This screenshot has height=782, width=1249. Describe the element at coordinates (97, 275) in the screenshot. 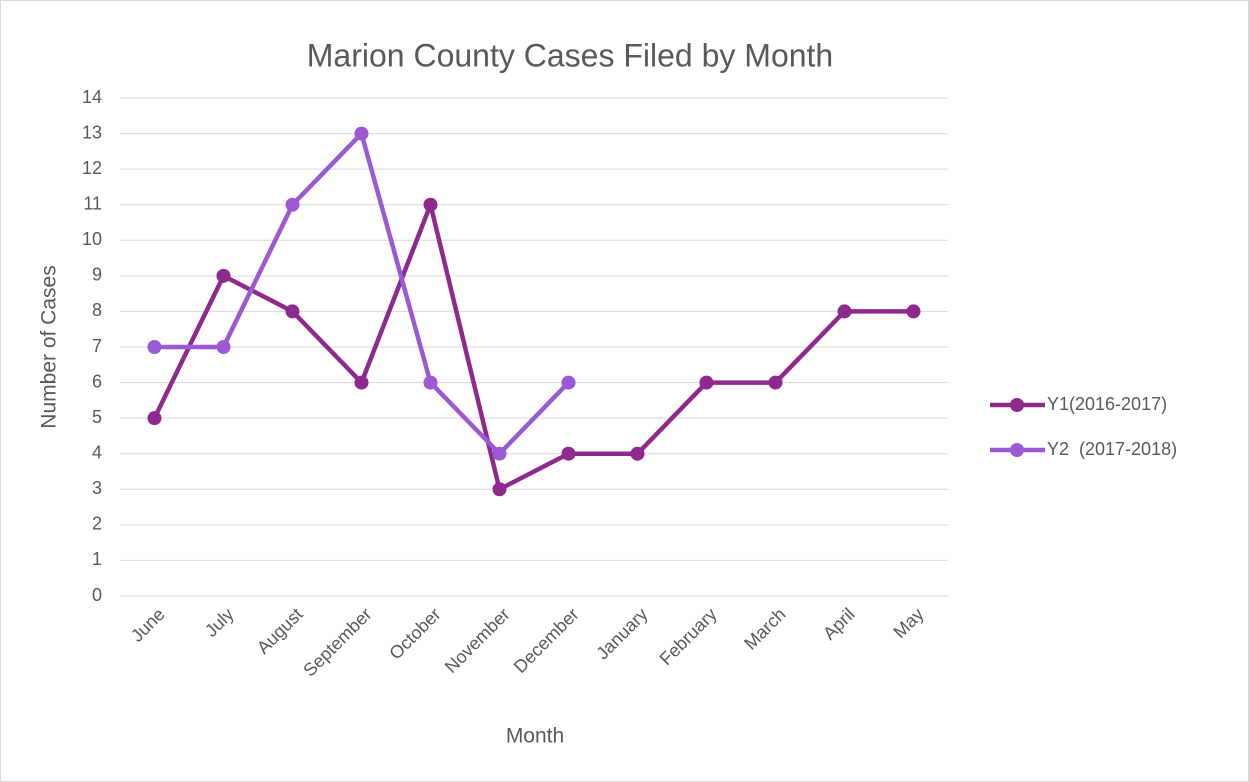

I see `y-tick-label: 9` at that location.